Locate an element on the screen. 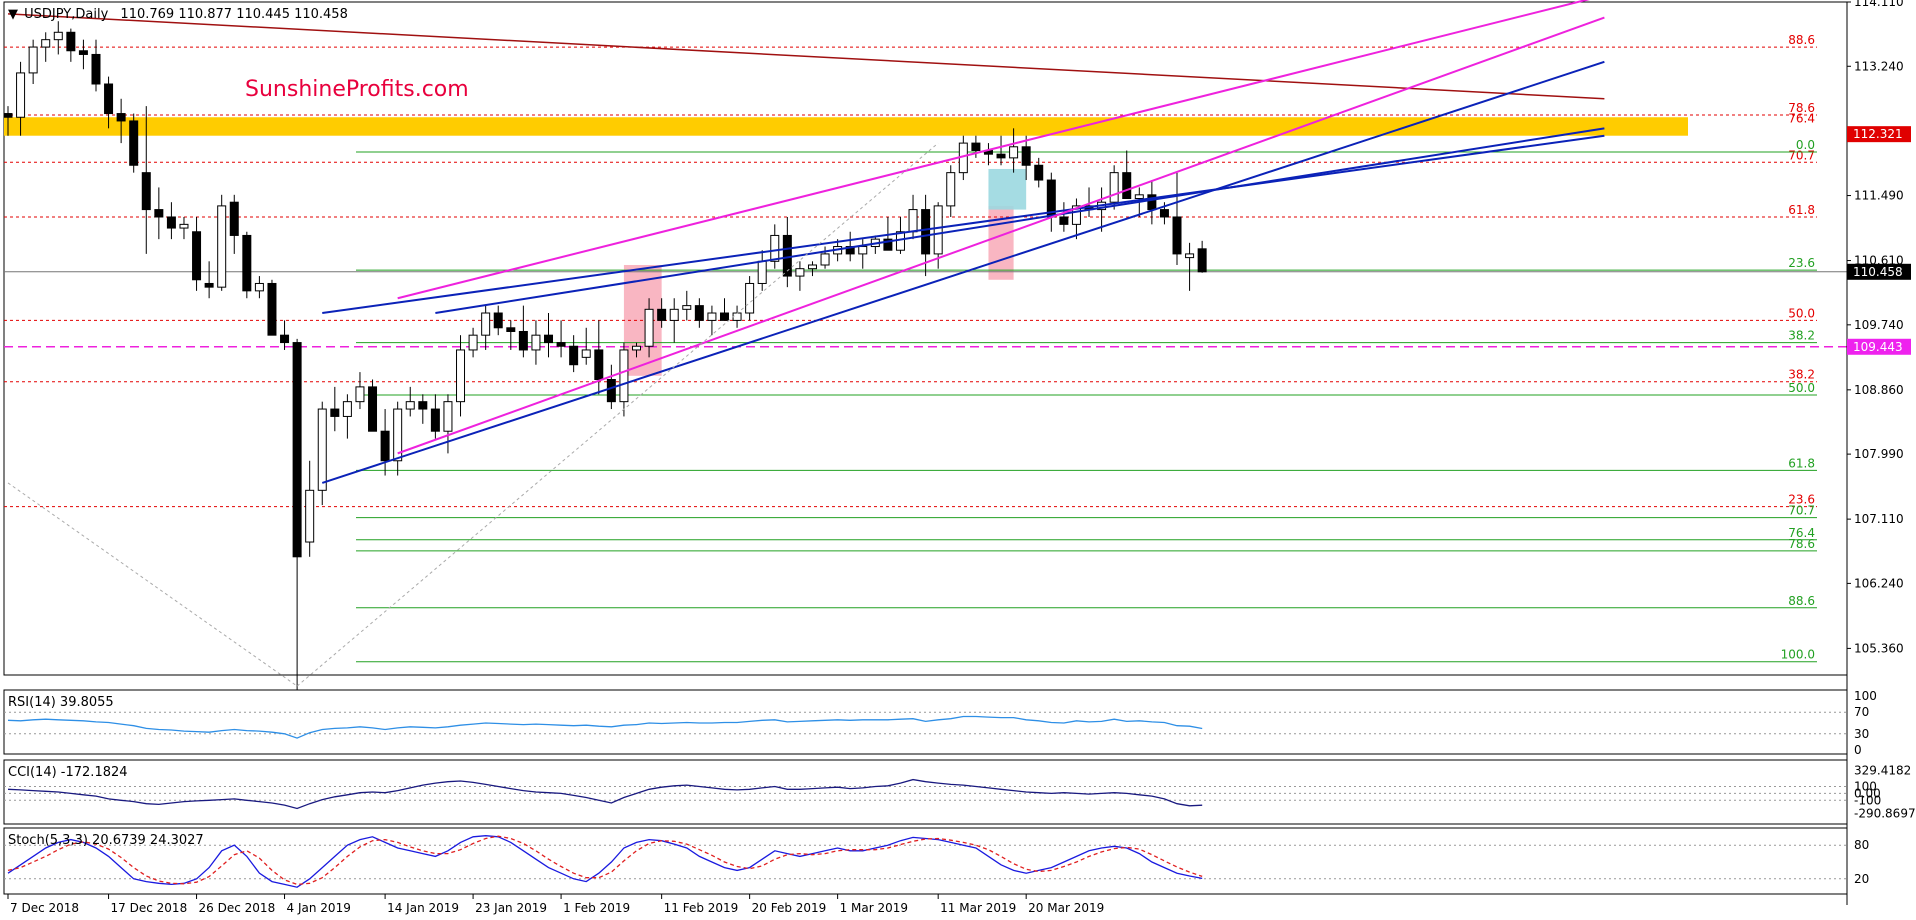  y-tick-label: 113.240 is located at coordinates (1879, 66).